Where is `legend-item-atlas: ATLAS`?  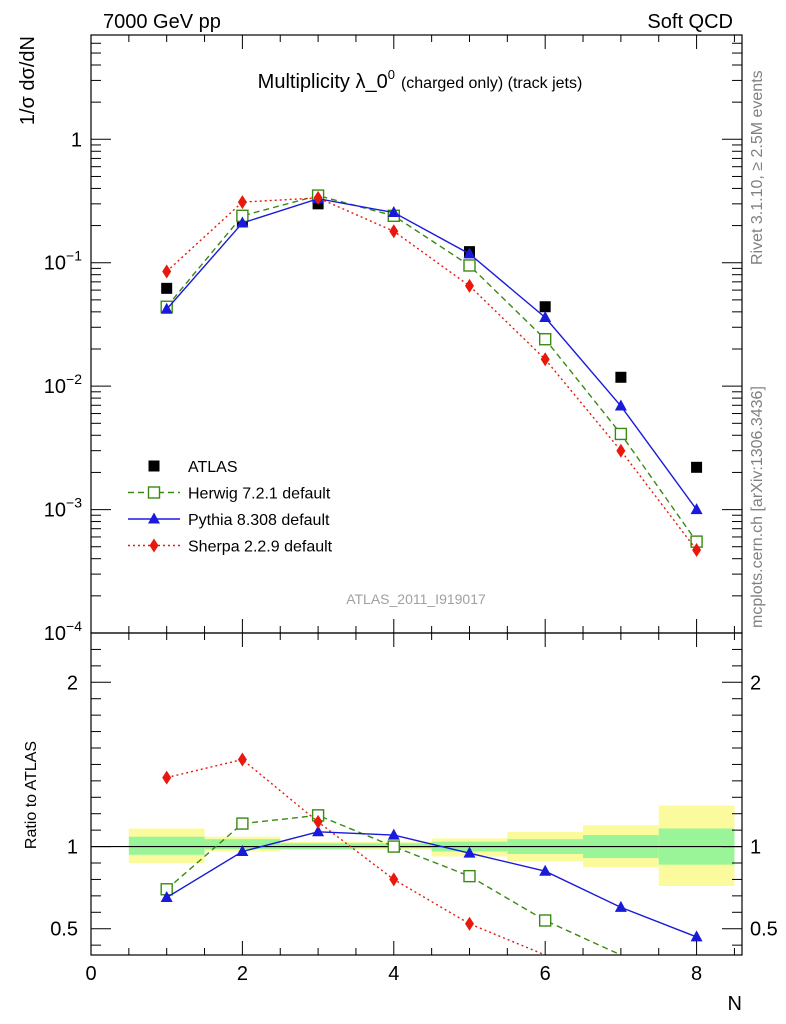 legend-item-atlas: ATLAS is located at coordinates (193, 467).